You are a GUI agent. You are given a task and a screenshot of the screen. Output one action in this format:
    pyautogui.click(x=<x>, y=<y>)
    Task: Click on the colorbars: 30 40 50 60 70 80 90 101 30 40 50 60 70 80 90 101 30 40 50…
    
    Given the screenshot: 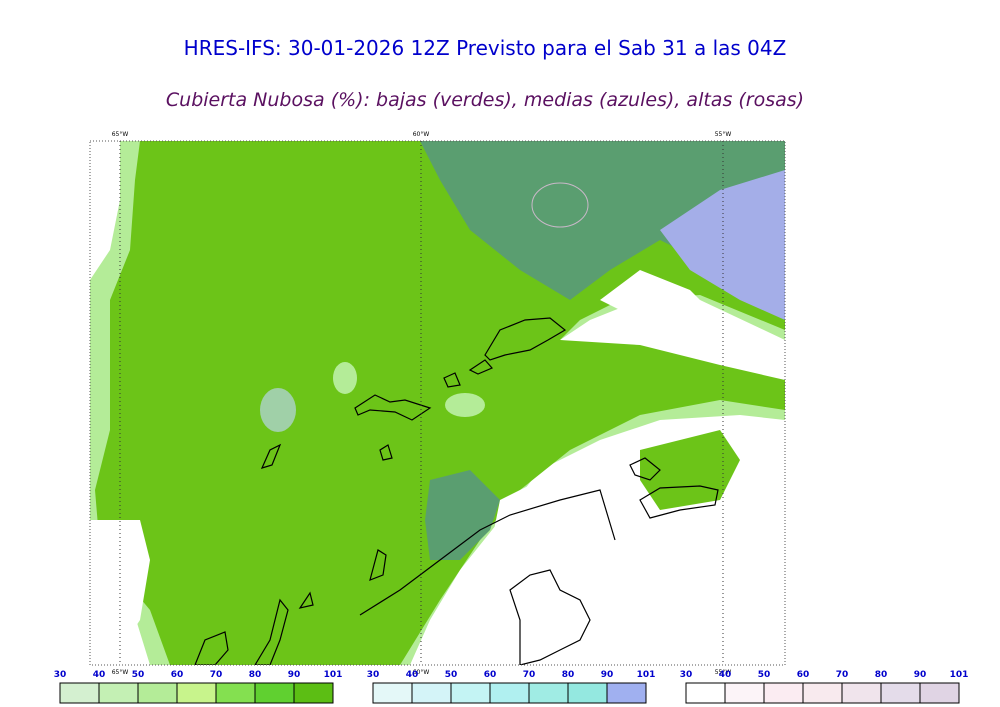 What is the action you would take?
    pyautogui.click(x=511, y=687)
    